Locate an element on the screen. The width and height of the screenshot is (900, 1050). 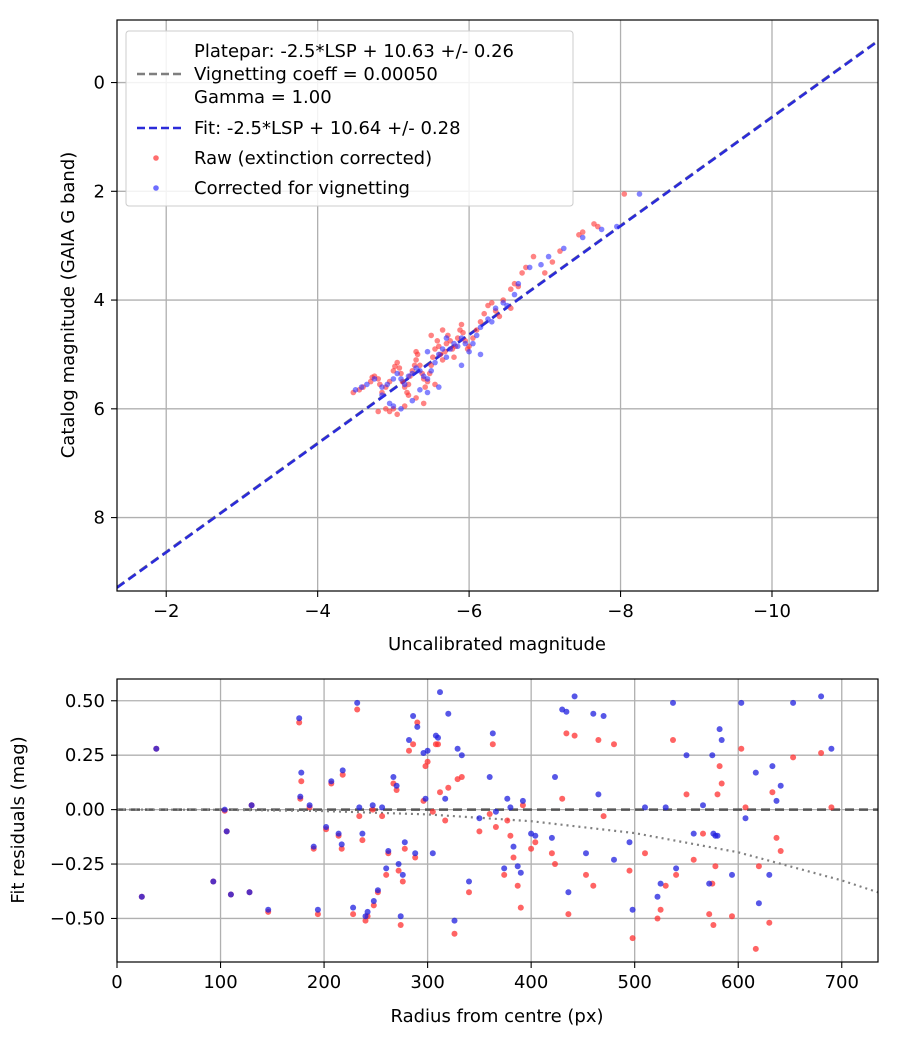
x-tick-label: −10 is located at coordinates (772, 611).